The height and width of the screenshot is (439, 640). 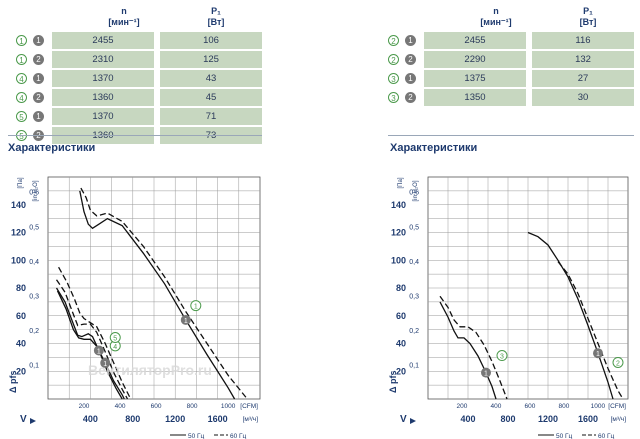 What do you see at coordinates (196, 307) in the screenshot?
I see `reference-marker-label: 1` at bounding box center [196, 307].